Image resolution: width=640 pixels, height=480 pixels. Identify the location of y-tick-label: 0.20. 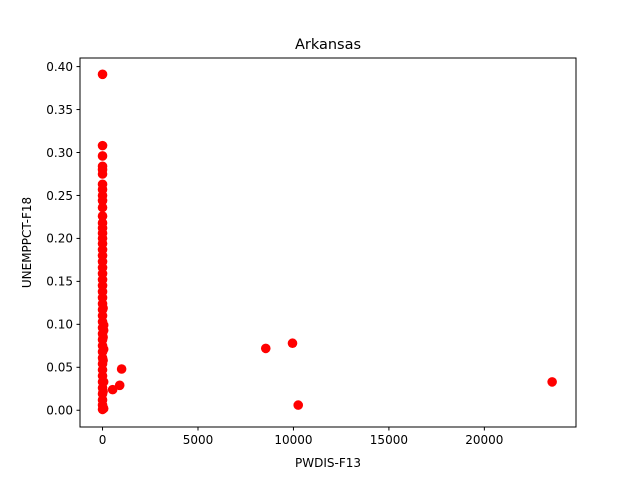
(59, 239).